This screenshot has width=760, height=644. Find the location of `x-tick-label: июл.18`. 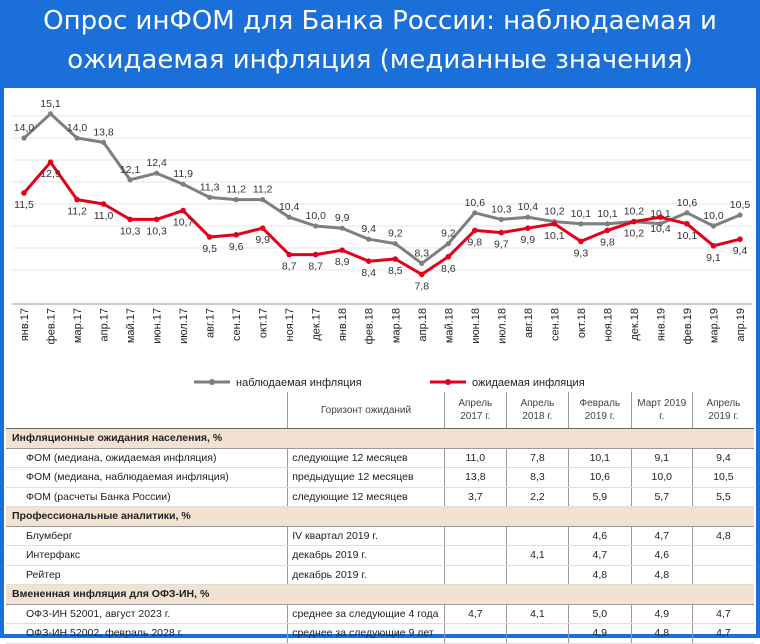

x-tick-label: июл.18 is located at coordinates (502, 326).